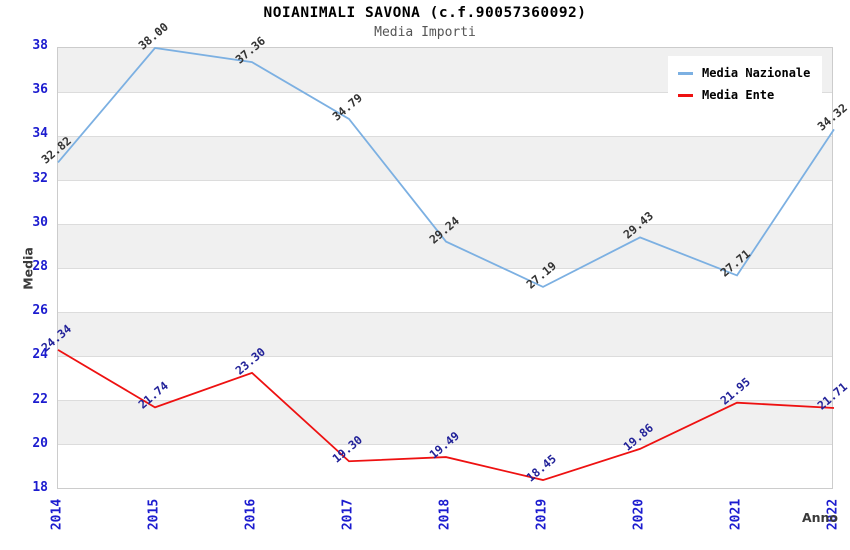 The image size is (850, 550). Describe the element at coordinates (40, 45) in the screenshot. I see `y-tick-label: 38` at that location.